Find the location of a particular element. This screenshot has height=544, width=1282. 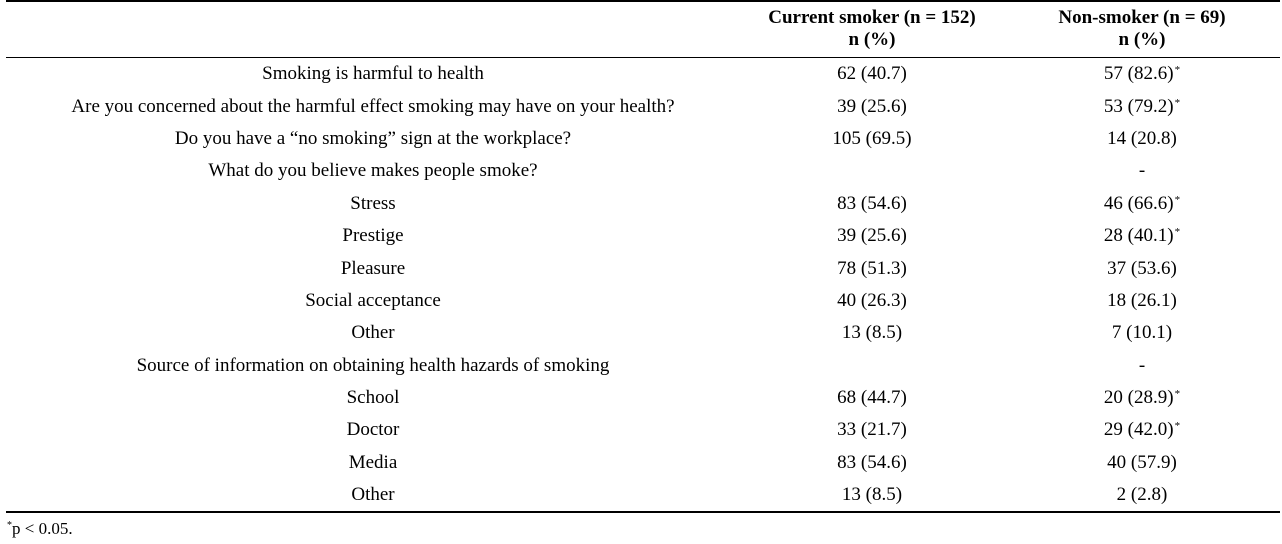

table-row: Pleasure 78 (51.3) 37 (53.6) is located at coordinates (643, 268).